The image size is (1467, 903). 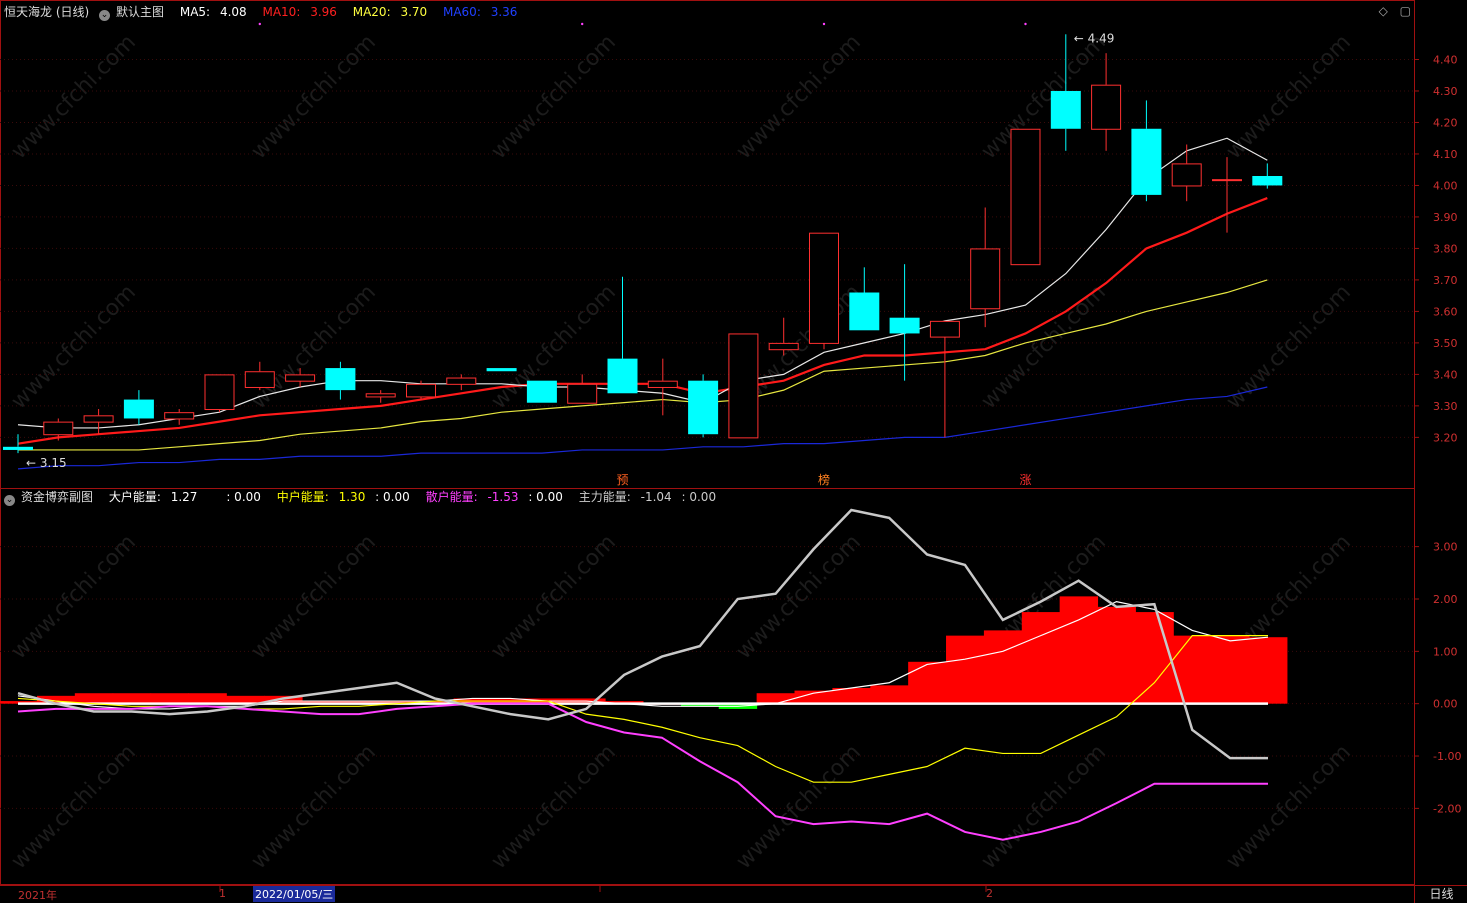 What do you see at coordinates (390, 12) in the screenshot?
I see `ma20-readout: MA20: 3.70` at bounding box center [390, 12].